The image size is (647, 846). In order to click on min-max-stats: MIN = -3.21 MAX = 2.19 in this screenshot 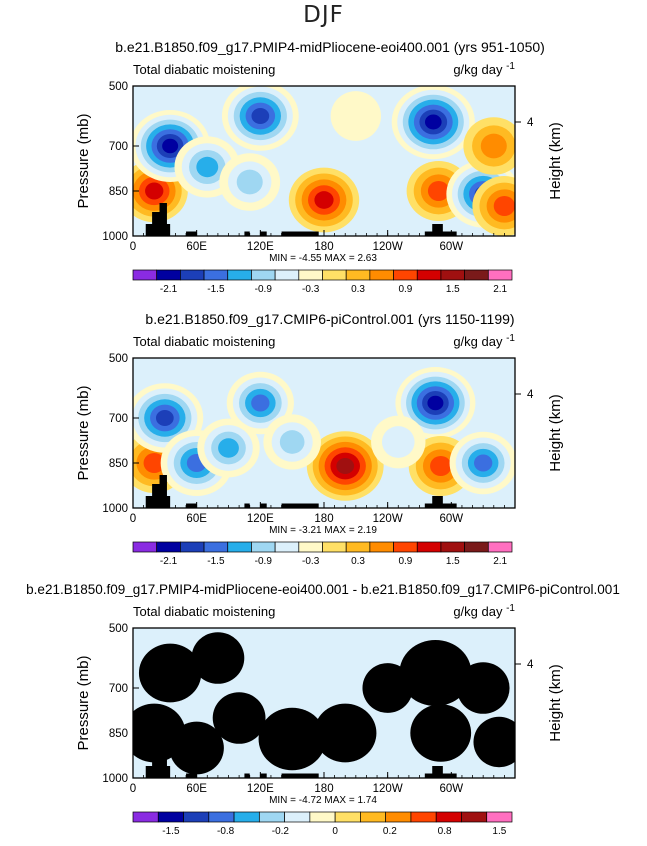, I will do `click(323, 530)`.